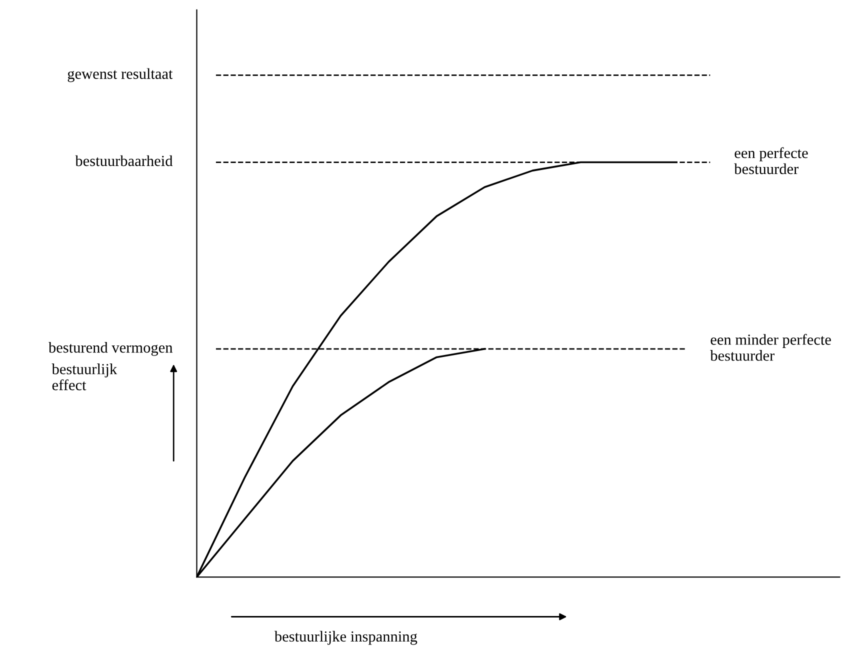  Describe the element at coordinates (85, 377) in the screenshot. I see `text: bestuurlijk effect` at that location.